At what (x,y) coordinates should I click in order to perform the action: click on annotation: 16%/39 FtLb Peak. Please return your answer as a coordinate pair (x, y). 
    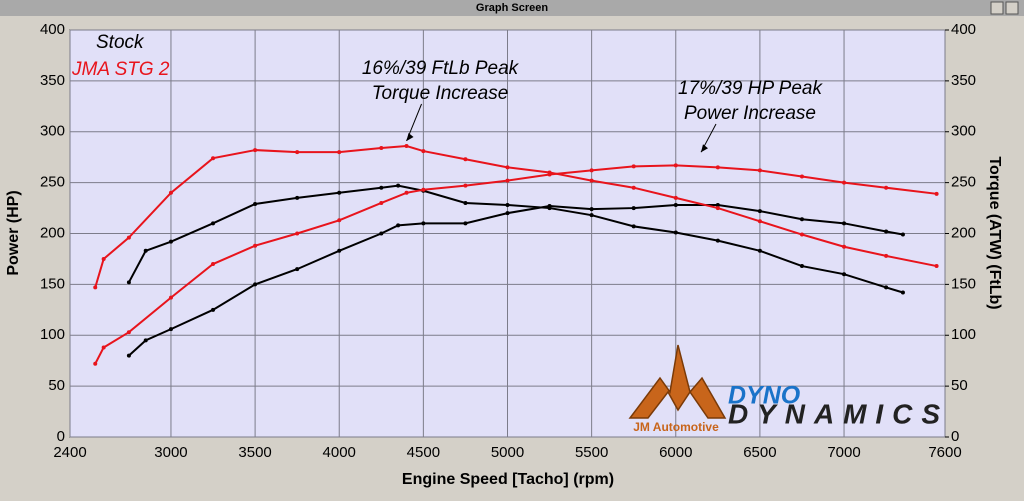
    Looking at the image, I should click on (441, 68).